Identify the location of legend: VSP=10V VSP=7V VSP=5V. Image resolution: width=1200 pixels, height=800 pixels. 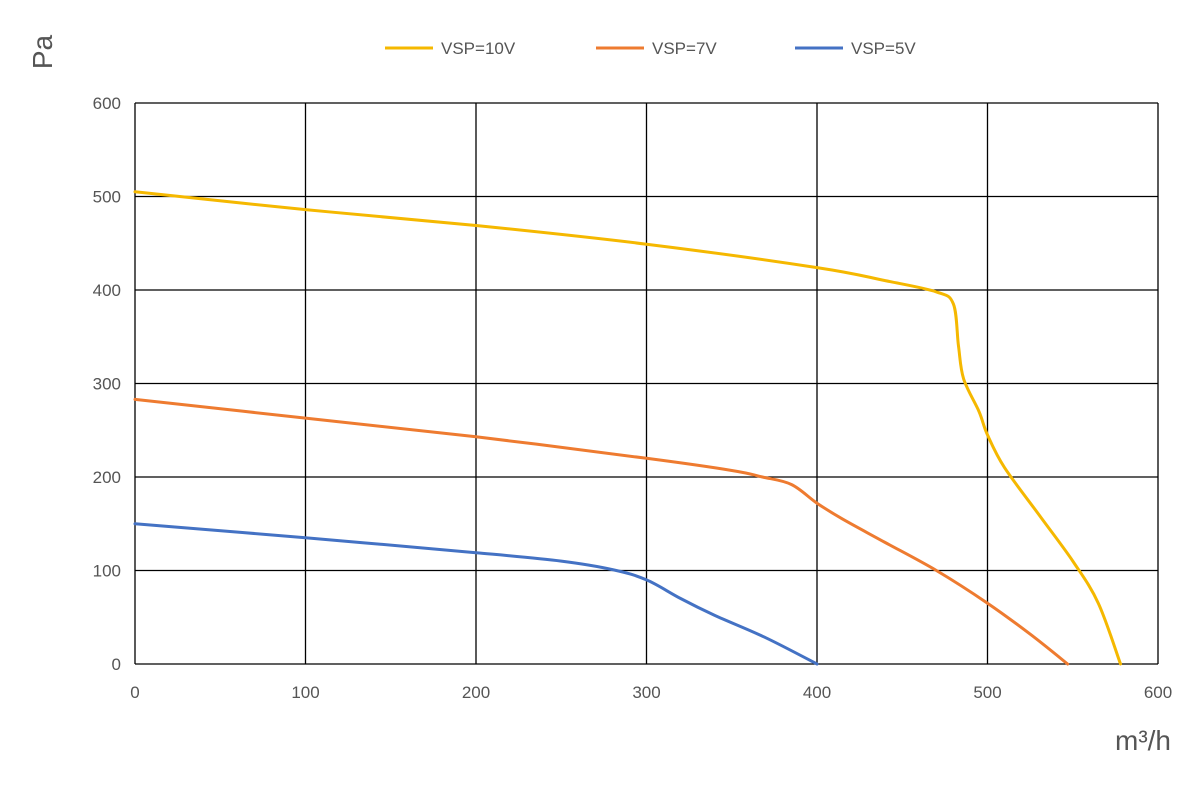
(650, 48).